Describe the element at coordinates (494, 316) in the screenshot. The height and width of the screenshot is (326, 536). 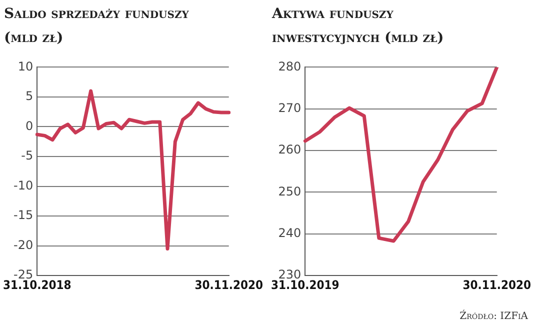
I see `text: Źródło: IZFiA` at that location.